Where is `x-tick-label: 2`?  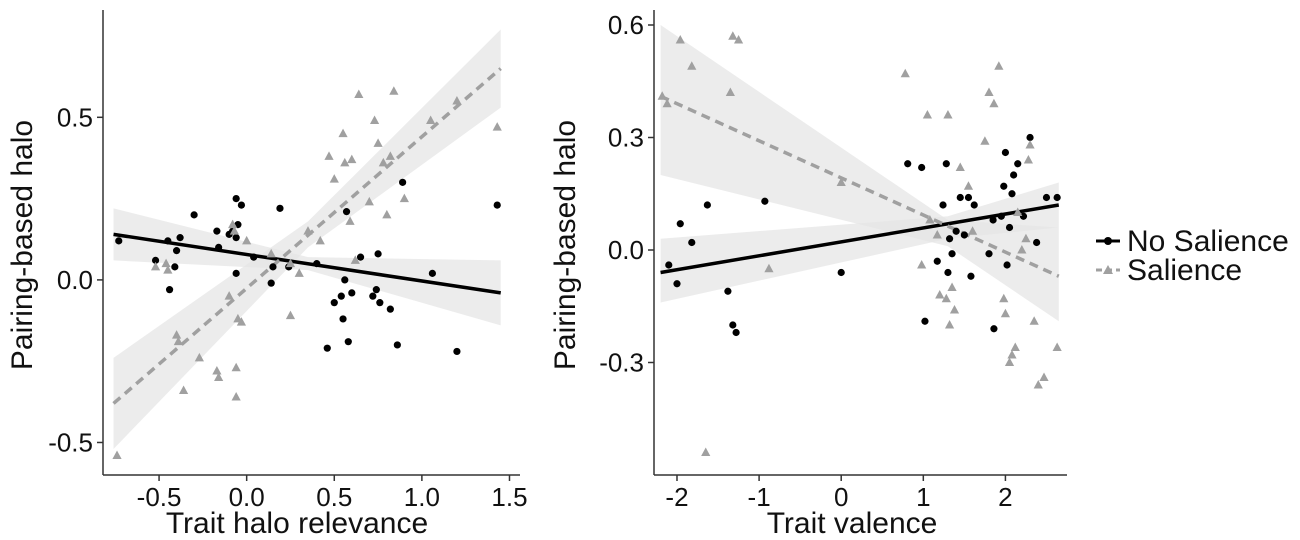
x-tick-label: 2 is located at coordinates (1005, 497).